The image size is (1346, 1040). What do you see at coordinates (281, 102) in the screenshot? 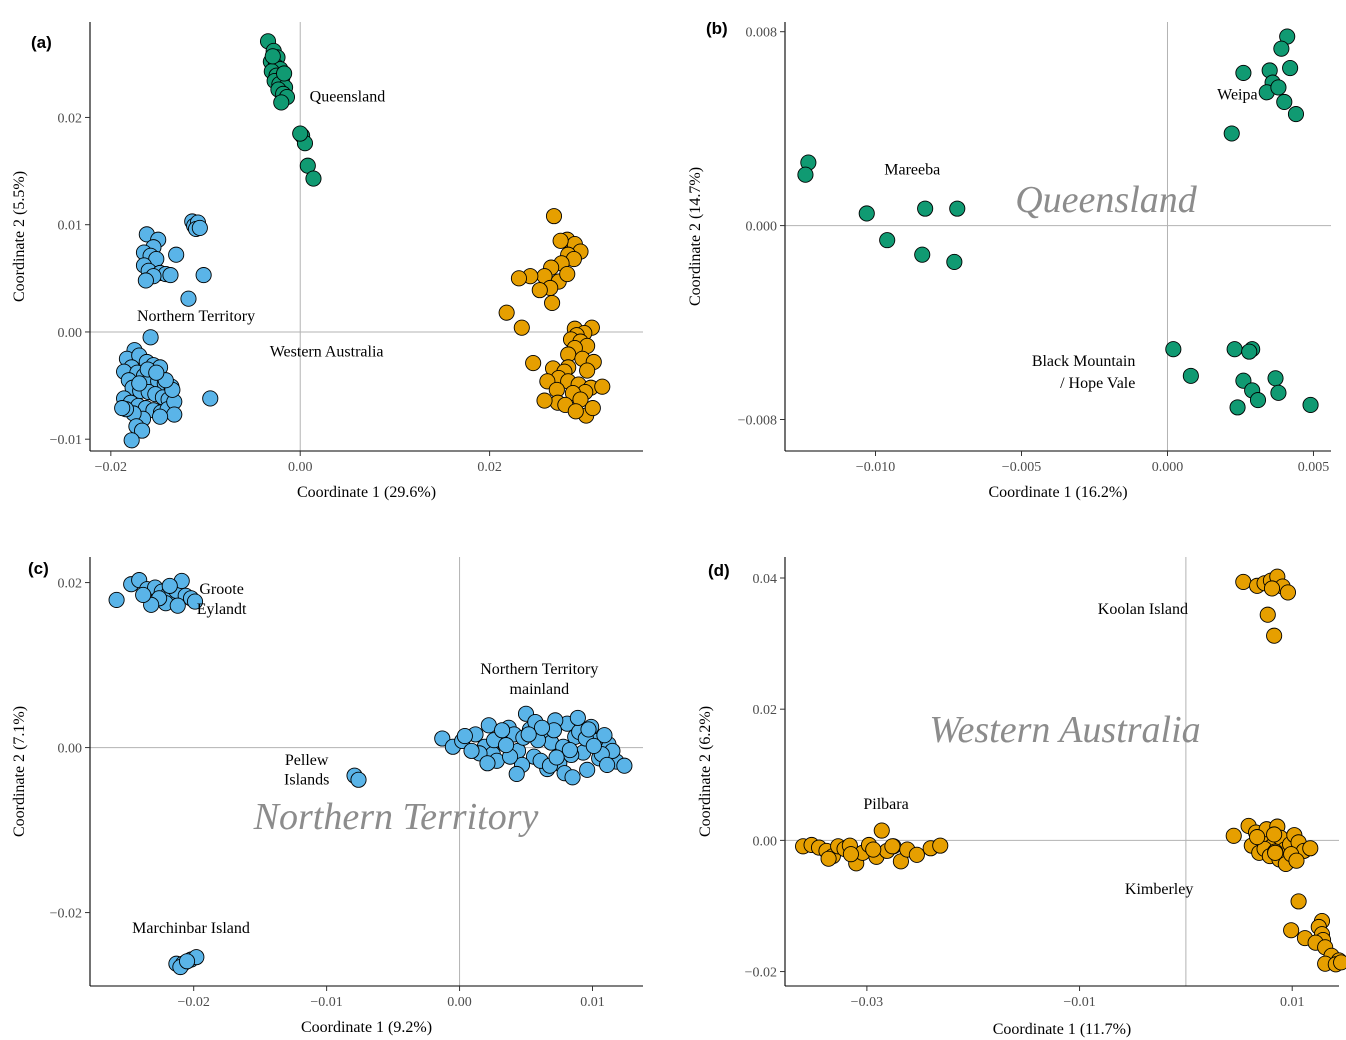
I see `panel-a-point-queensland` at bounding box center [281, 102].